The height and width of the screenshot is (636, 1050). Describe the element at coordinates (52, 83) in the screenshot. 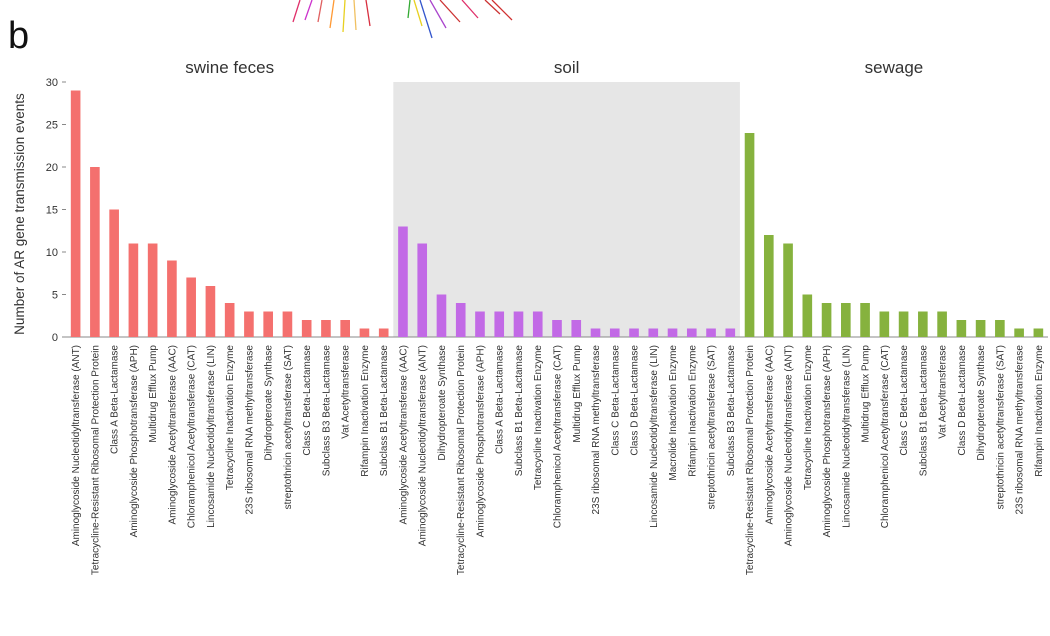

I see `y-tick-label: 30` at that location.